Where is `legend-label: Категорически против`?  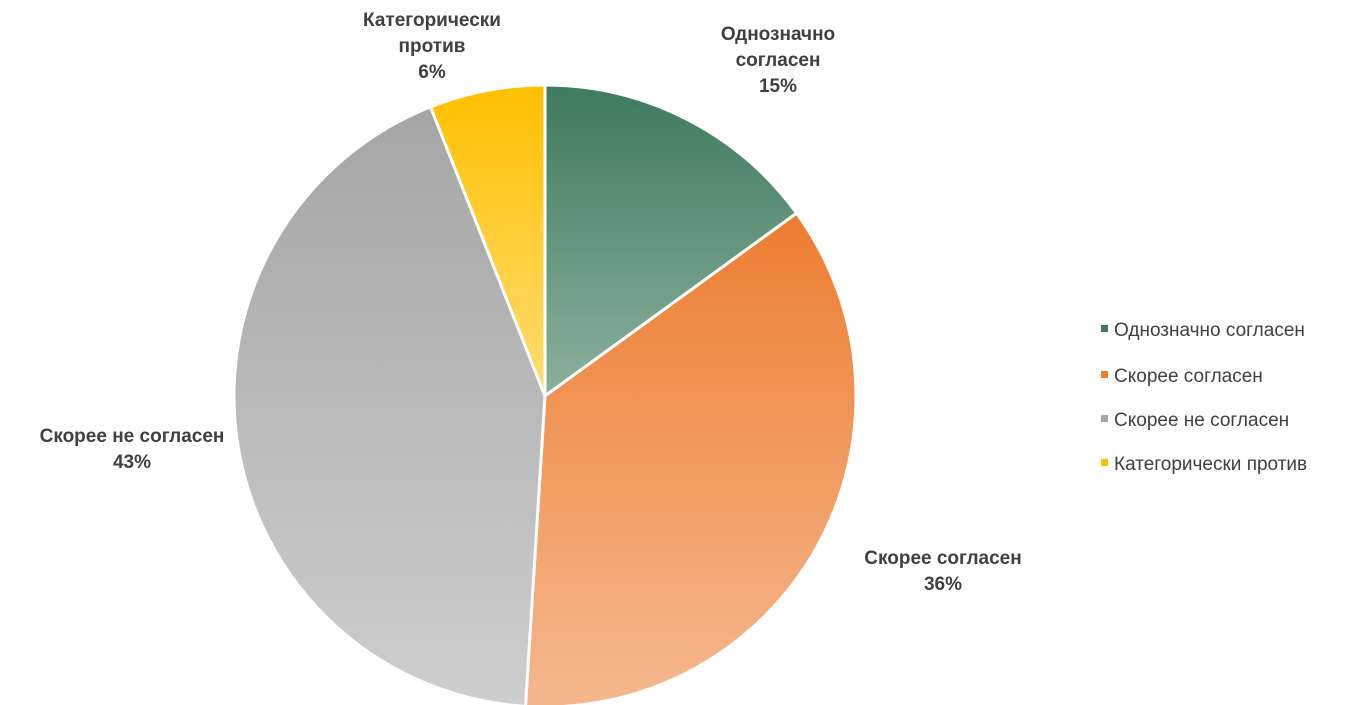
legend-label: Категорически против is located at coordinates (1211, 464).